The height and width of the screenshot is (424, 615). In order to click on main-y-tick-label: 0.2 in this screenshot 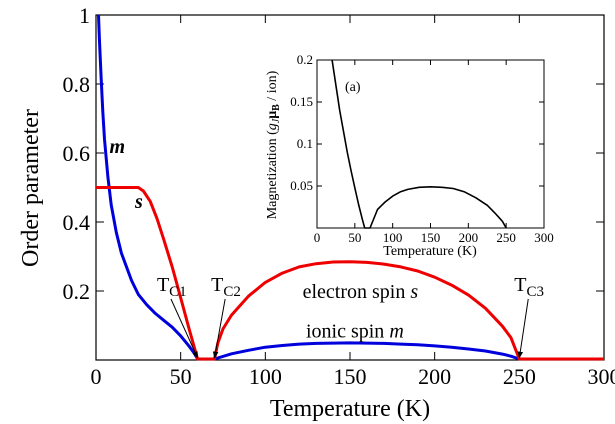, I will do `click(77, 291)`.